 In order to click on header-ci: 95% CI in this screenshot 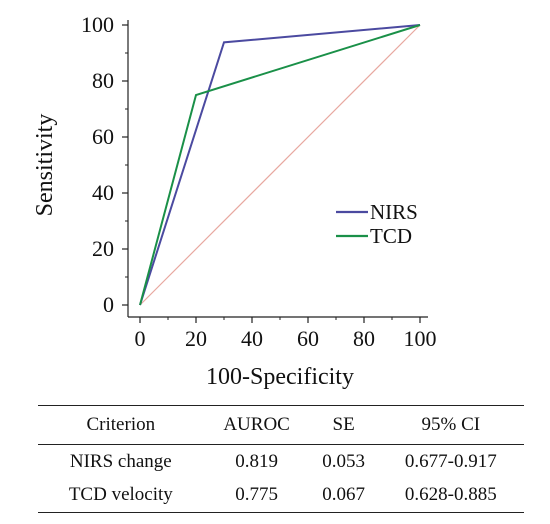, I will do `click(450, 425)`.